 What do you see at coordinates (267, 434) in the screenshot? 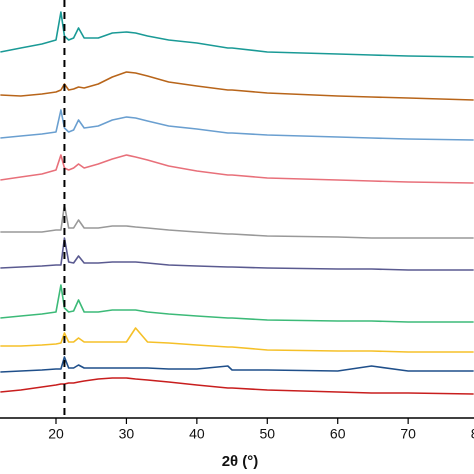
I see `x-tick-label: 50` at bounding box center [267, 434].